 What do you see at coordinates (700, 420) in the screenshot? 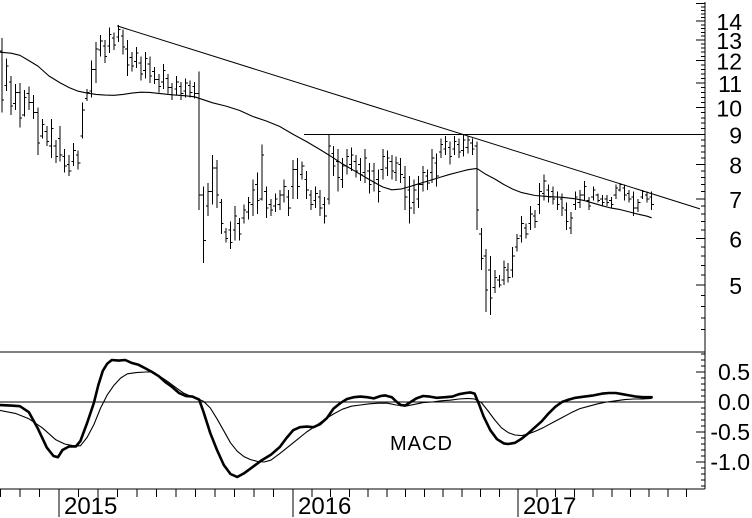
I see `macd-axis-ticks` at bounding box center [700, 420].